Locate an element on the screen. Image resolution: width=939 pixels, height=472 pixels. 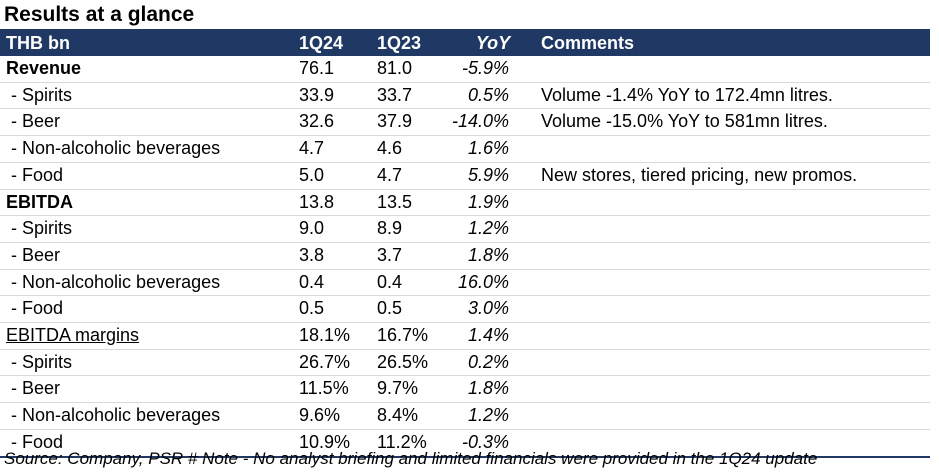
row-label: EBITDA margins is located at coordinates (145, 336).